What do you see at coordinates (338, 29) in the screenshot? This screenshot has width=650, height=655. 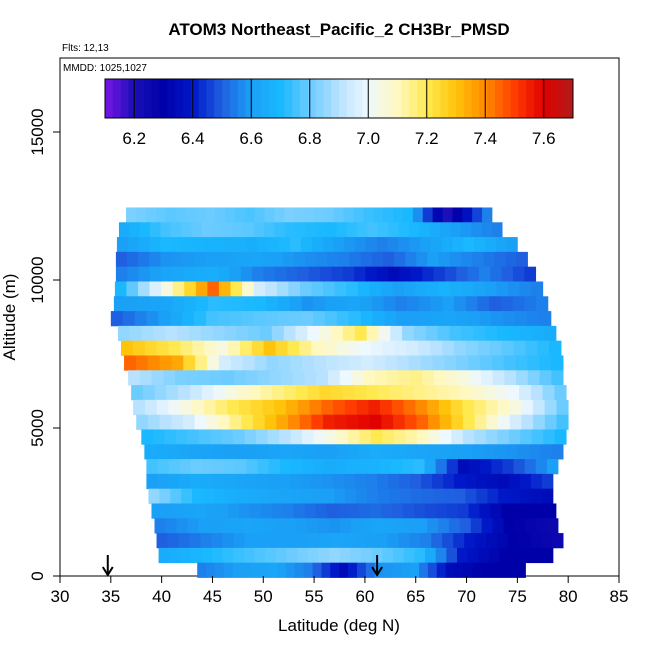 I see `chart-title: ATOM3 Northeast_Pacific_2 CH3Br_PMSD` at bounding box center [338, 29].